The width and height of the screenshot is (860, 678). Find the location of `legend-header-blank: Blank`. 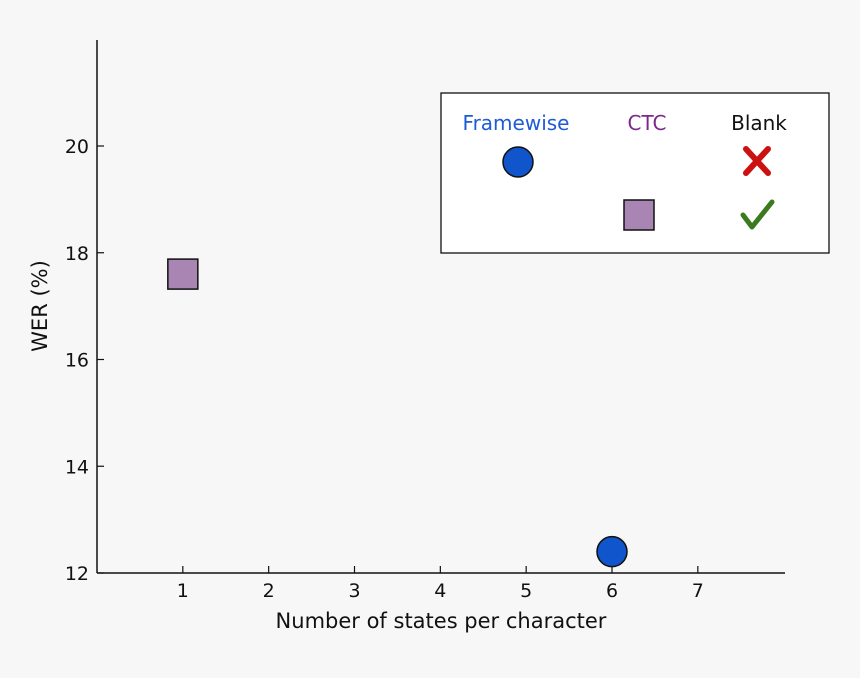

legend-header-blank: Blank is located at coordinates (759, 123).